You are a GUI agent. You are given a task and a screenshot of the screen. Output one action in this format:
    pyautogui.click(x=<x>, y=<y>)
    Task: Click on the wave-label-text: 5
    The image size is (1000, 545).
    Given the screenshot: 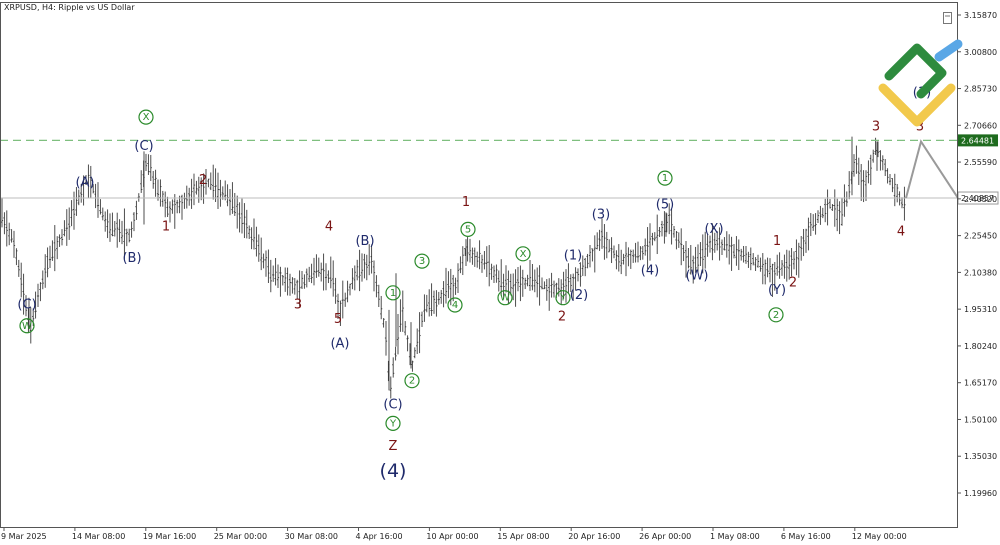 What is the action you would take?
    pyautogui.click(x=468, y=229)
    